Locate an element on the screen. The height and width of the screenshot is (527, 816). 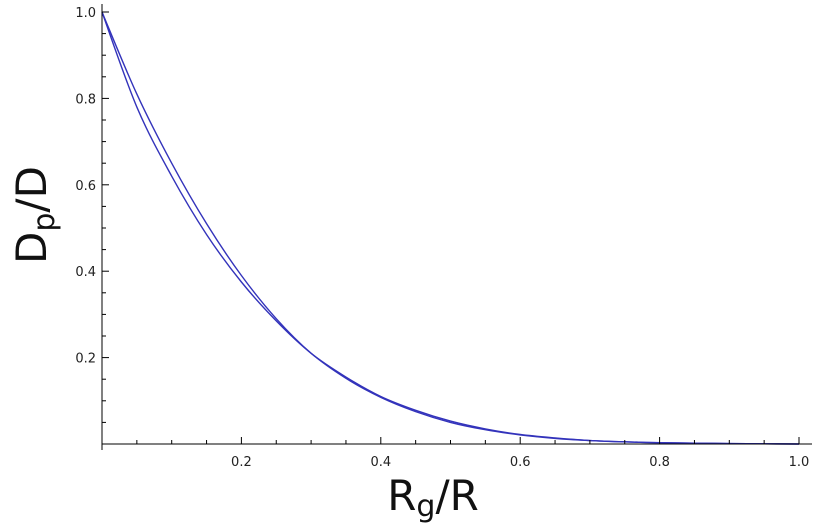
x-tick-label: 1.0 is located at coordinates (799, 462).